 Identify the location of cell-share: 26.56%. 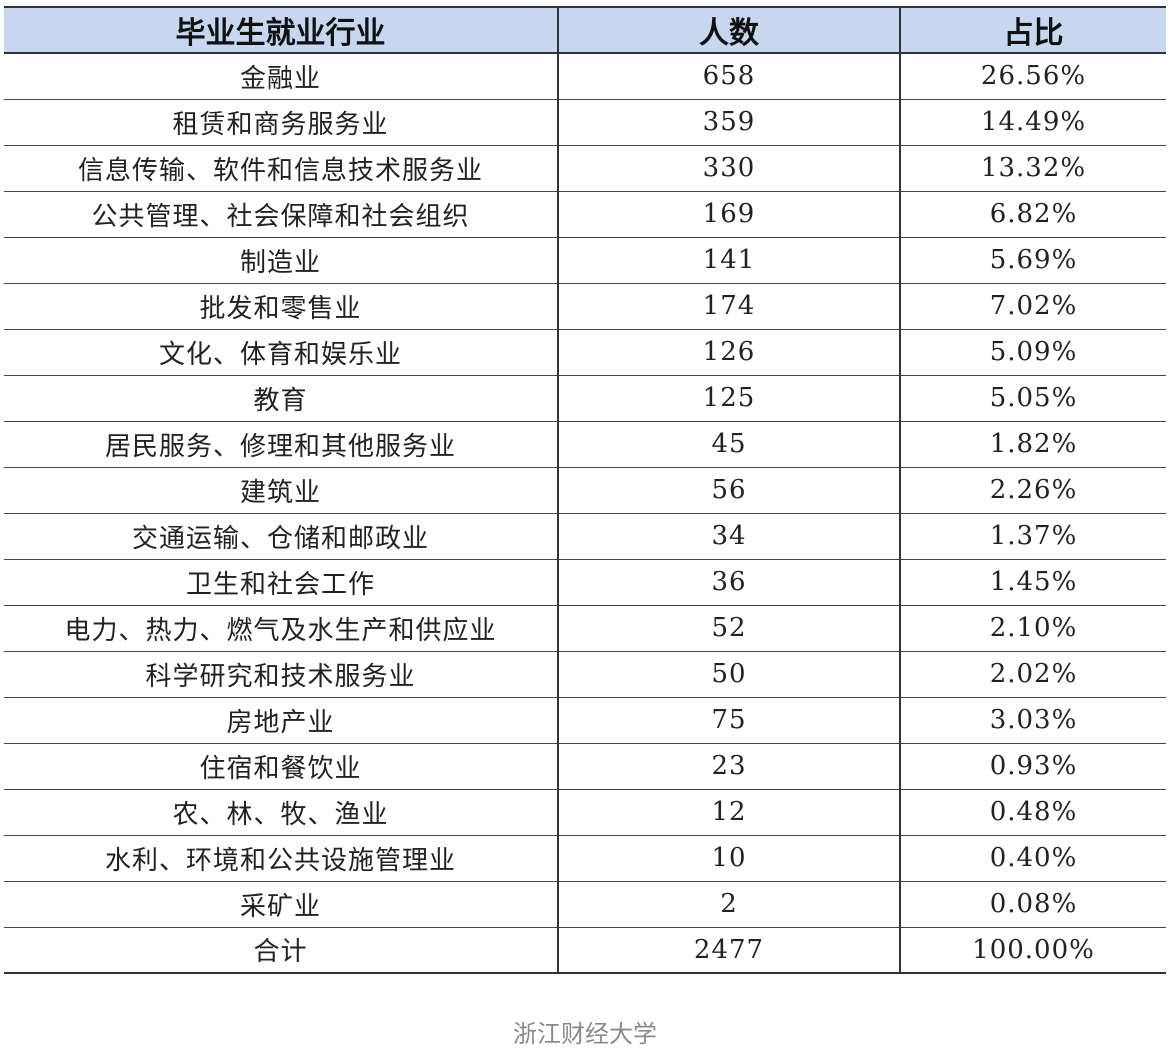
(1032, 76).